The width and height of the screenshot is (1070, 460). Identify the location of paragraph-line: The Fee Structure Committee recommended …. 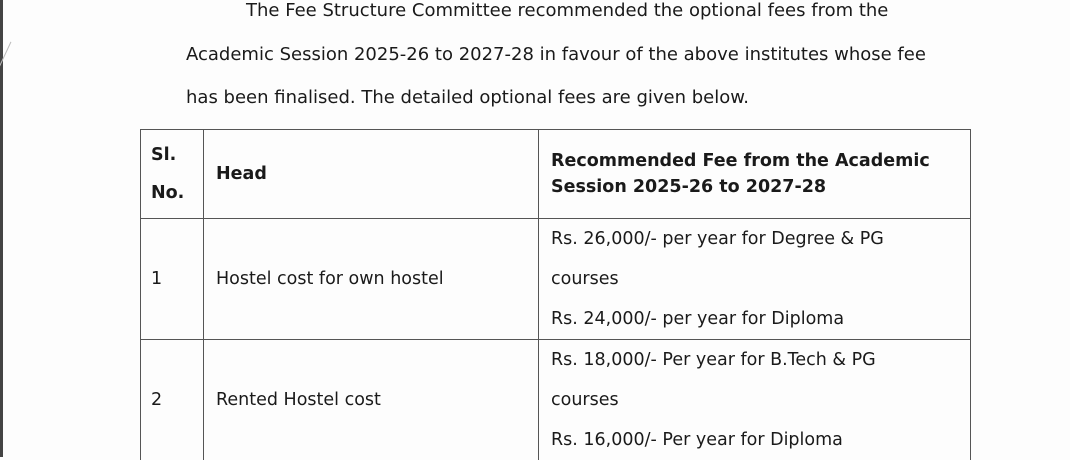
(567, 10).